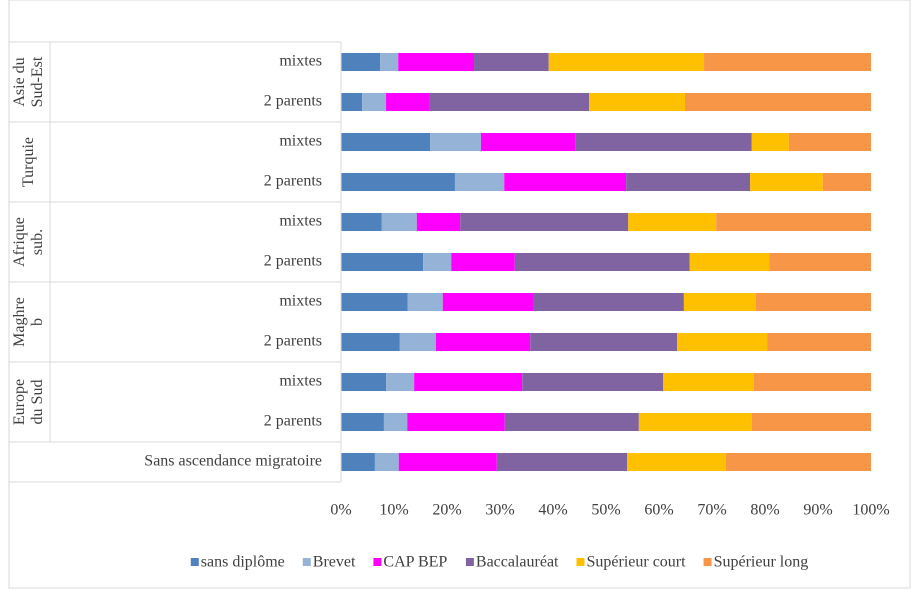 This screenshot has height=589, width=911. What do you see at coordinates (37, 402) in the screenshot?
I see `group-label: du Sud` at bounding box center [37, 402].